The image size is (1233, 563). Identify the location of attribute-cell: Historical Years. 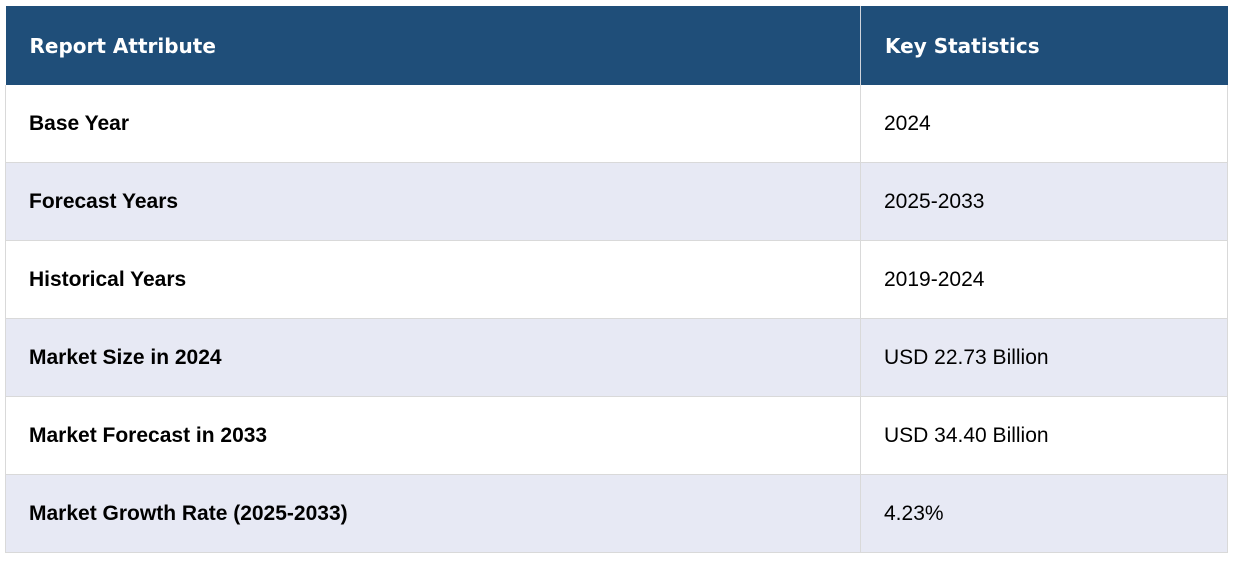
(433, 279).